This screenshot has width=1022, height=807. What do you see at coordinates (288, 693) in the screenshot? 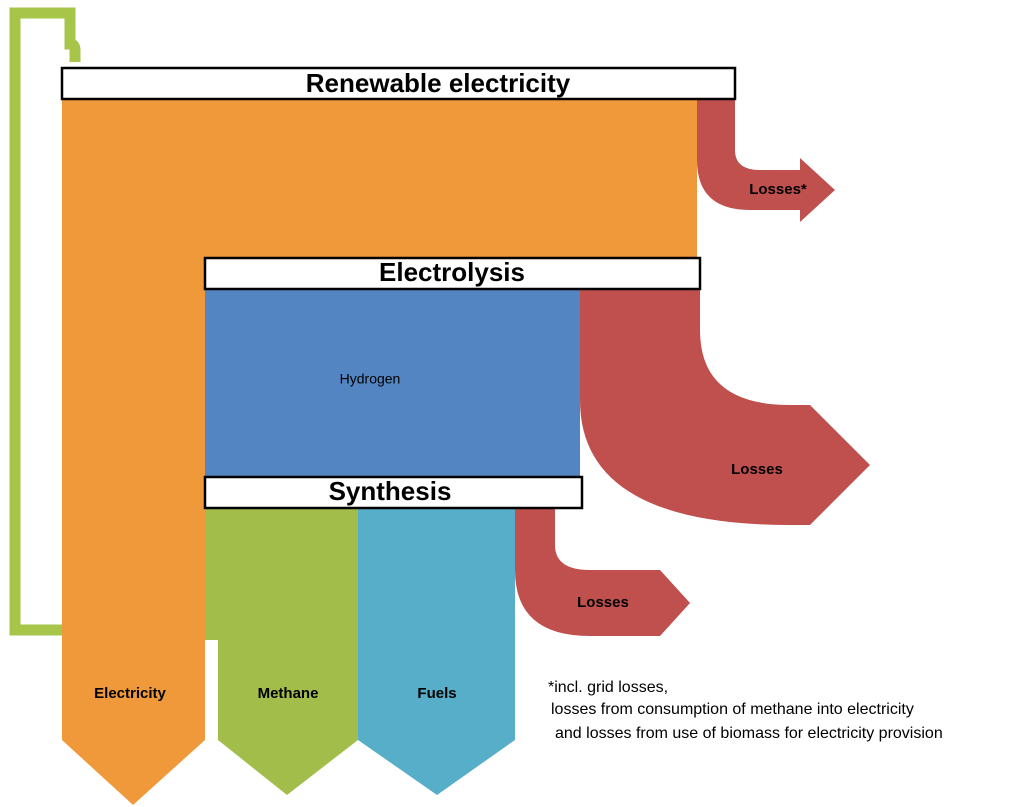
I see `output-label: Methane` at bounding box center [288, 693].